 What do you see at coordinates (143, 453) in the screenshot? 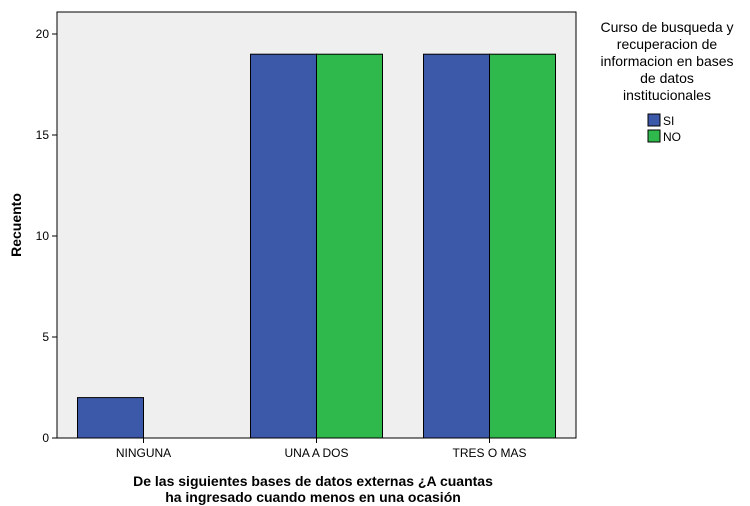
I see `x-tick-label: NINGUNA` at bounding box center [143, 453].